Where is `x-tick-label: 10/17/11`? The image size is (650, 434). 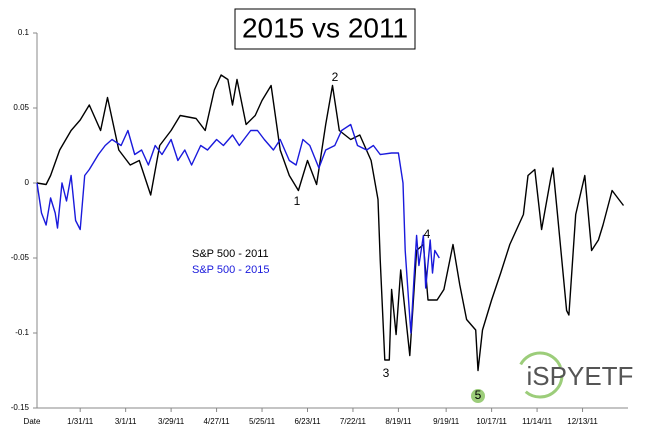
x-tick-label: 10/17/11 is located at coordinates (491, 421).